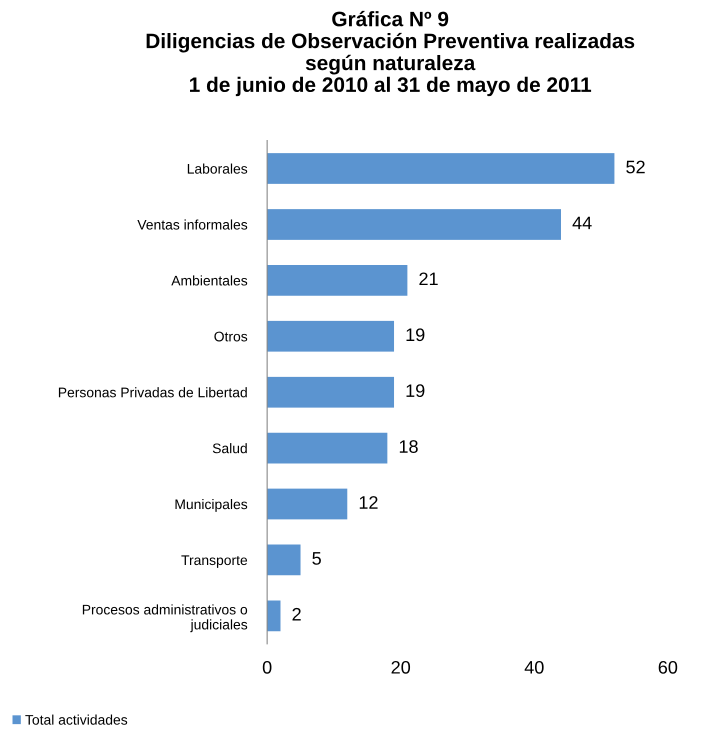 Image resolution: width=703 pixels, height=740 pixels. I want to click on data-label: 5, so click(316, 558).